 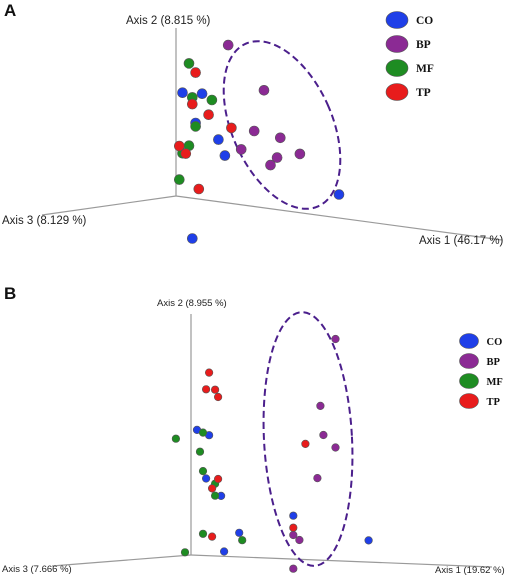 I want to click on axis-3-label: Axis 3 (8.129 %), so click(x=44, y=221).